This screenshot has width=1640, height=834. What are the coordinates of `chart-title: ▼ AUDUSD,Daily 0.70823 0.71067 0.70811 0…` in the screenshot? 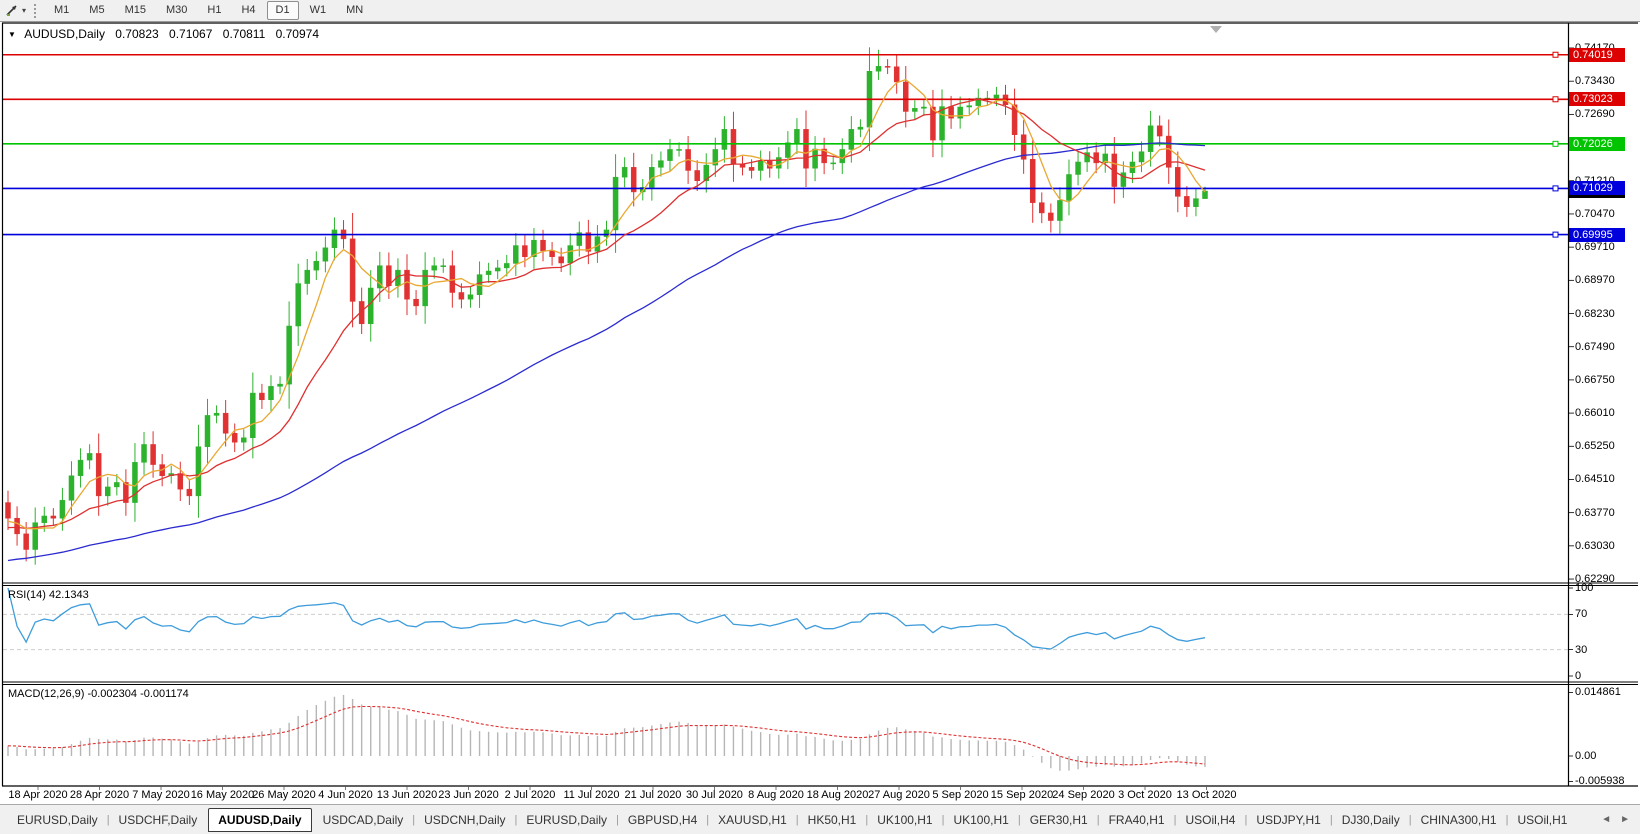 It's located at (163, 34).